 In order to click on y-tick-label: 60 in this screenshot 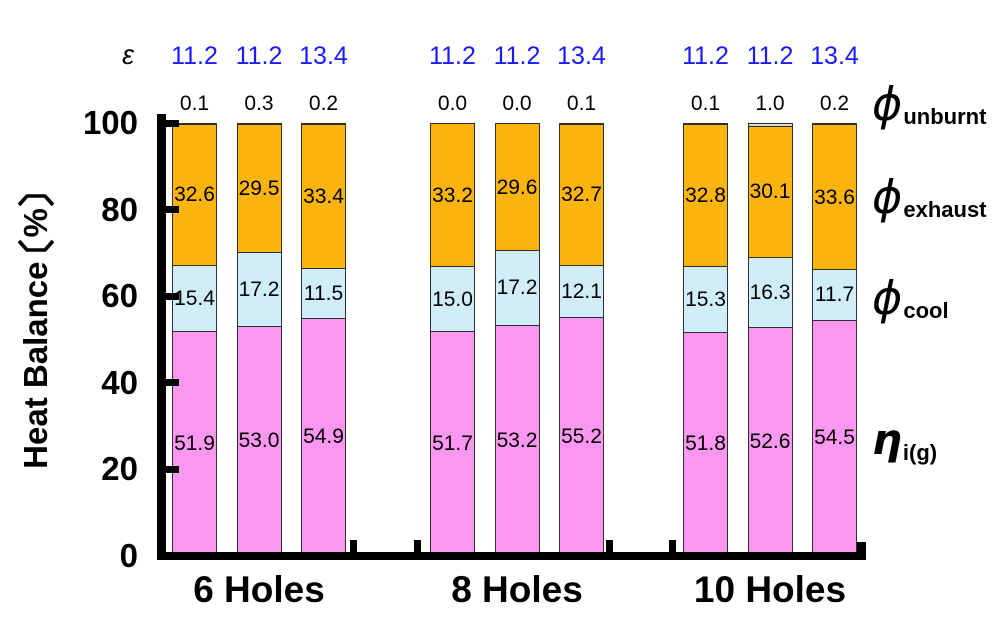, I will do `click(119, 296)`.